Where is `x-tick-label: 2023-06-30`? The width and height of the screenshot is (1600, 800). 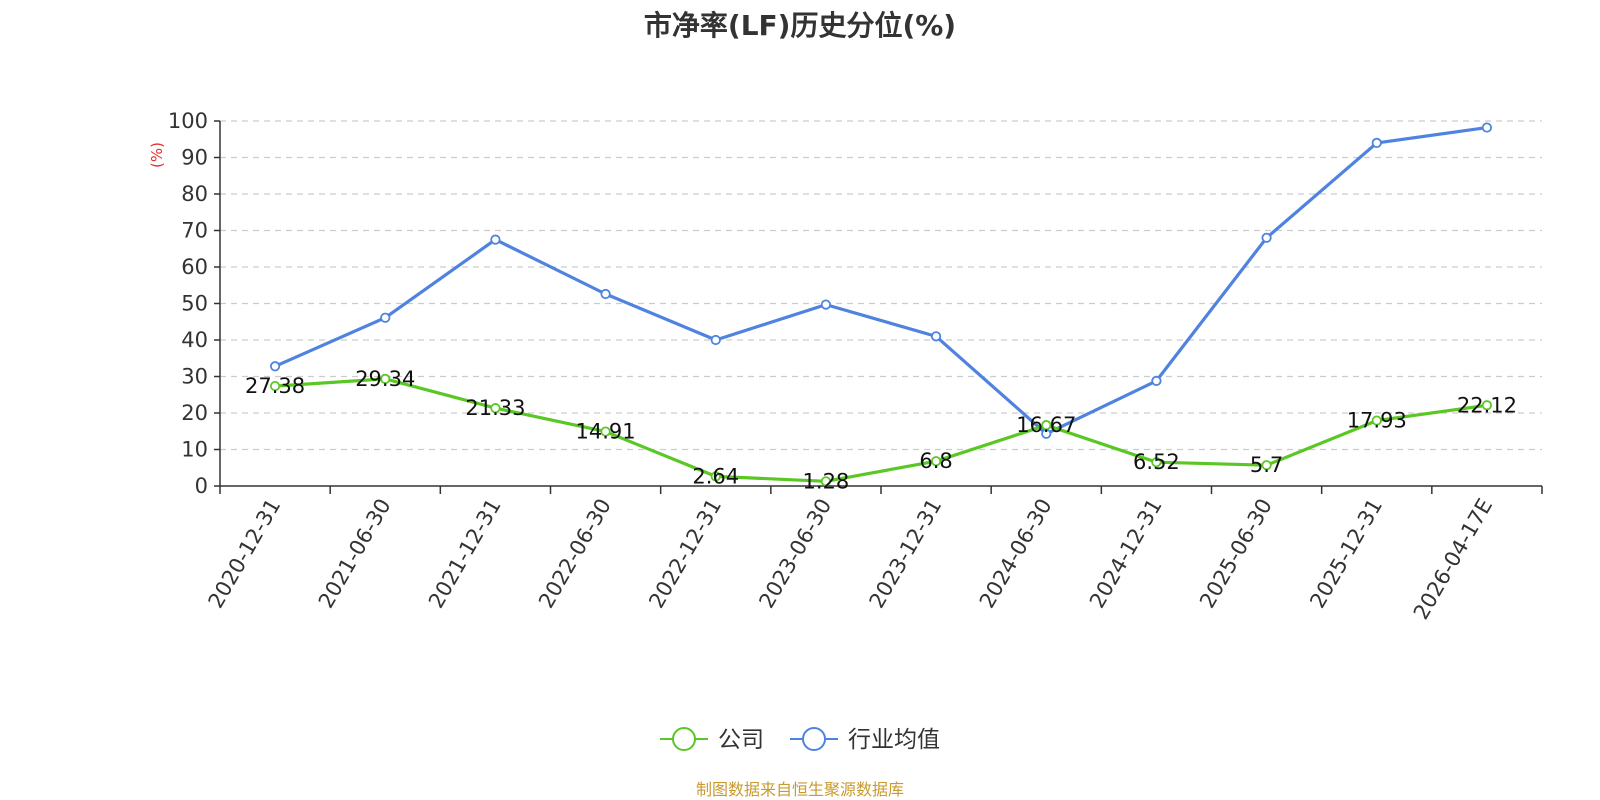 x-tick-label: 2023-06-30 is located at coordinates (795, 554).